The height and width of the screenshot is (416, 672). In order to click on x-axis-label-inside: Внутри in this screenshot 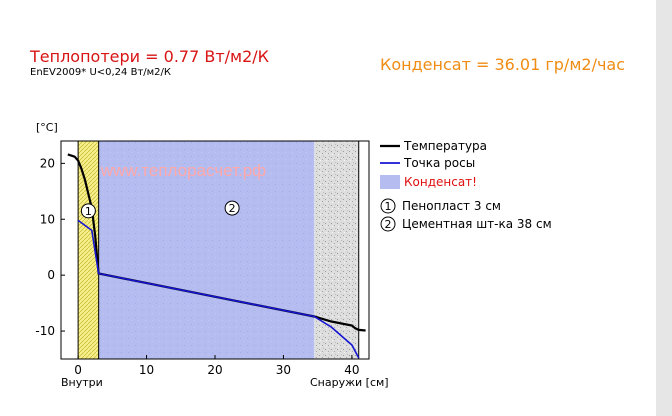, I will do `click(82, 382)`.